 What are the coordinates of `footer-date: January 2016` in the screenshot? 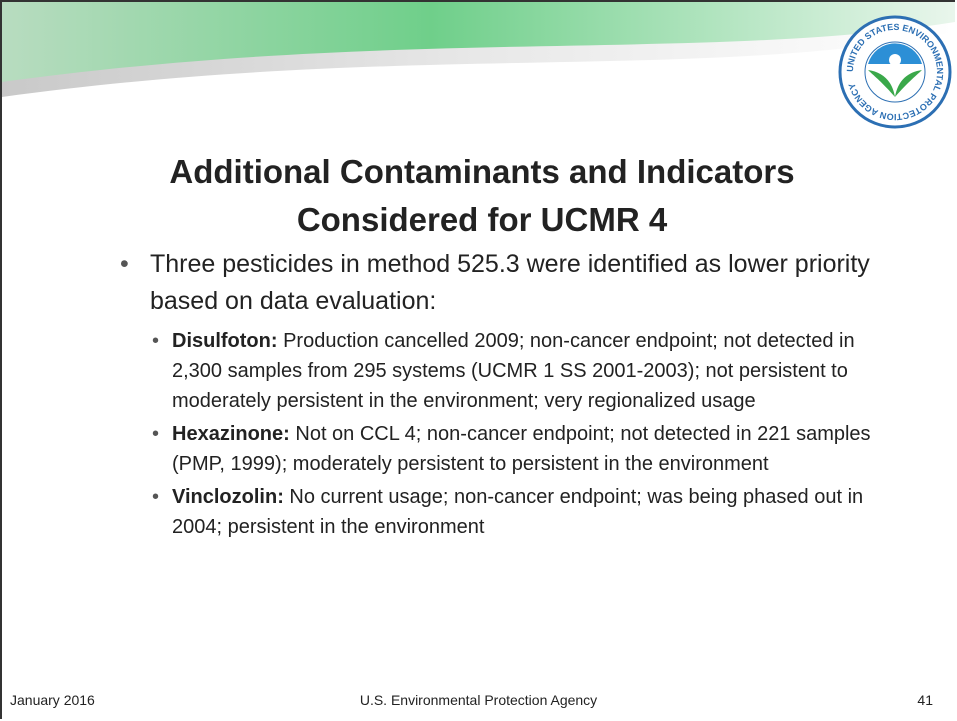 It's located at (52, 700).